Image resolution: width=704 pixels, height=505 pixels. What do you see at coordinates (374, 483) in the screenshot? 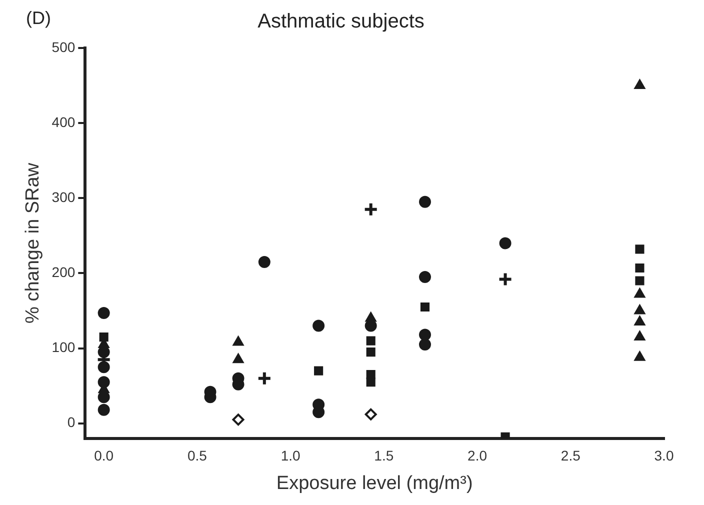
I see `x-axis-title: Exposure level (mg/m³)` at bounding box center [374, 483].